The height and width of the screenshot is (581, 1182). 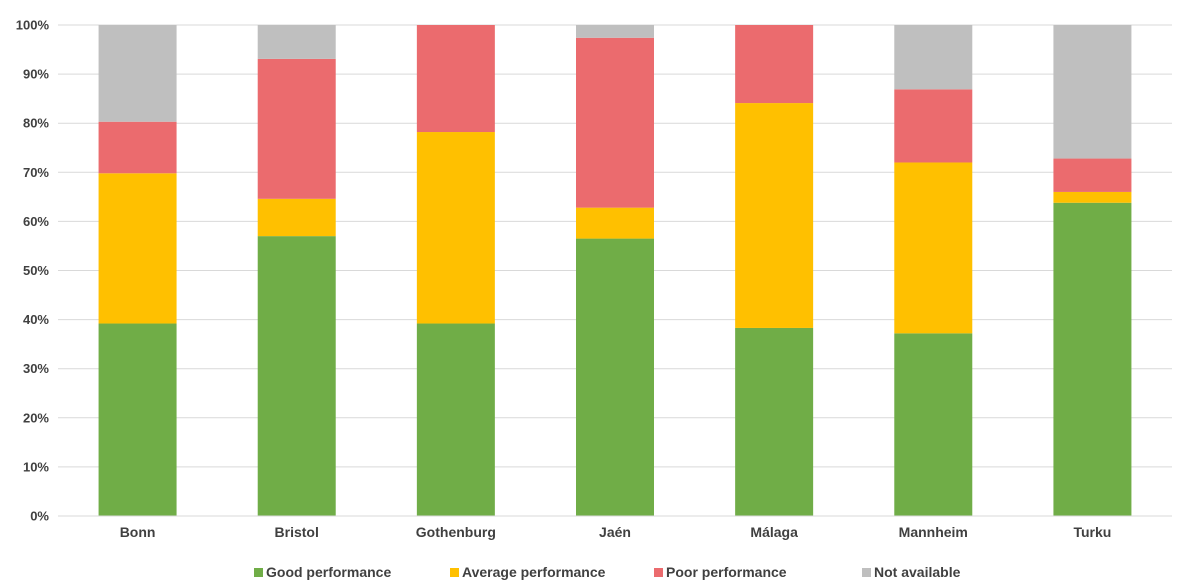 I want to click on y-tick-label: 50%, so click(x=36, y=270).